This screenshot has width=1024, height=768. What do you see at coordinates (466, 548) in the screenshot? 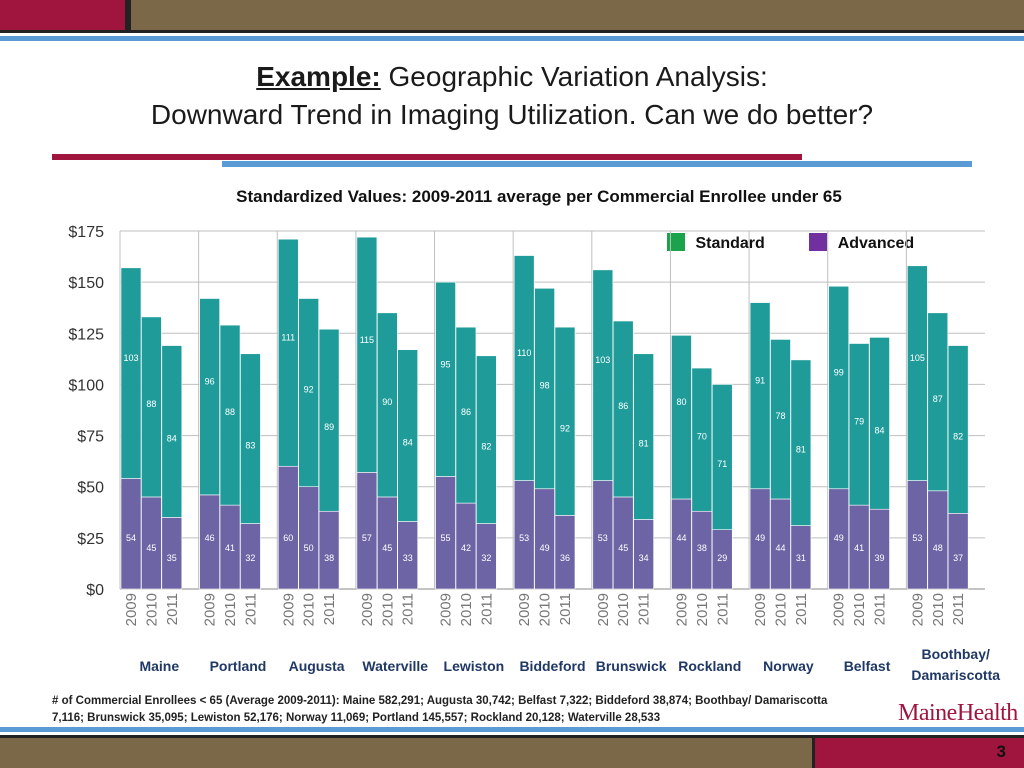
I see `data-label-advanced: 42` at bounding box center [466, 548].